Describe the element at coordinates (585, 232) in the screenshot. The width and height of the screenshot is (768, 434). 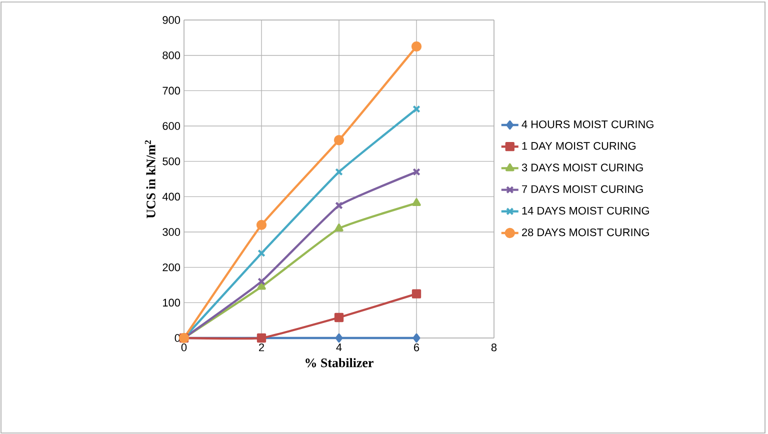
I see `legend-label: 28 DAYS MOIST CURING` at that location.